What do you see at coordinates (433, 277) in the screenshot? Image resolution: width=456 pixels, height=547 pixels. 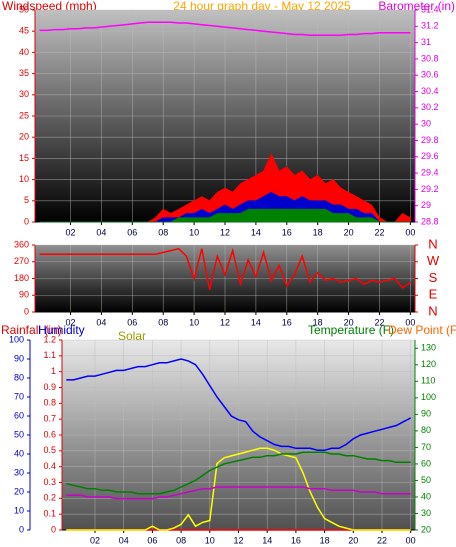 I see `y2-tick-label: S` at bounding box center [433, 277].